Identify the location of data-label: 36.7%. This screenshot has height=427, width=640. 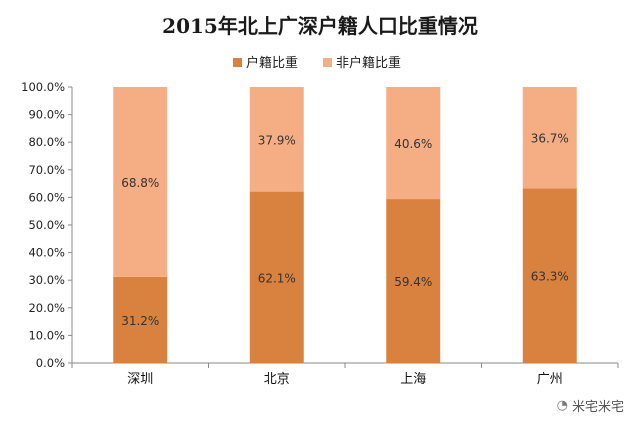
(550, 139).